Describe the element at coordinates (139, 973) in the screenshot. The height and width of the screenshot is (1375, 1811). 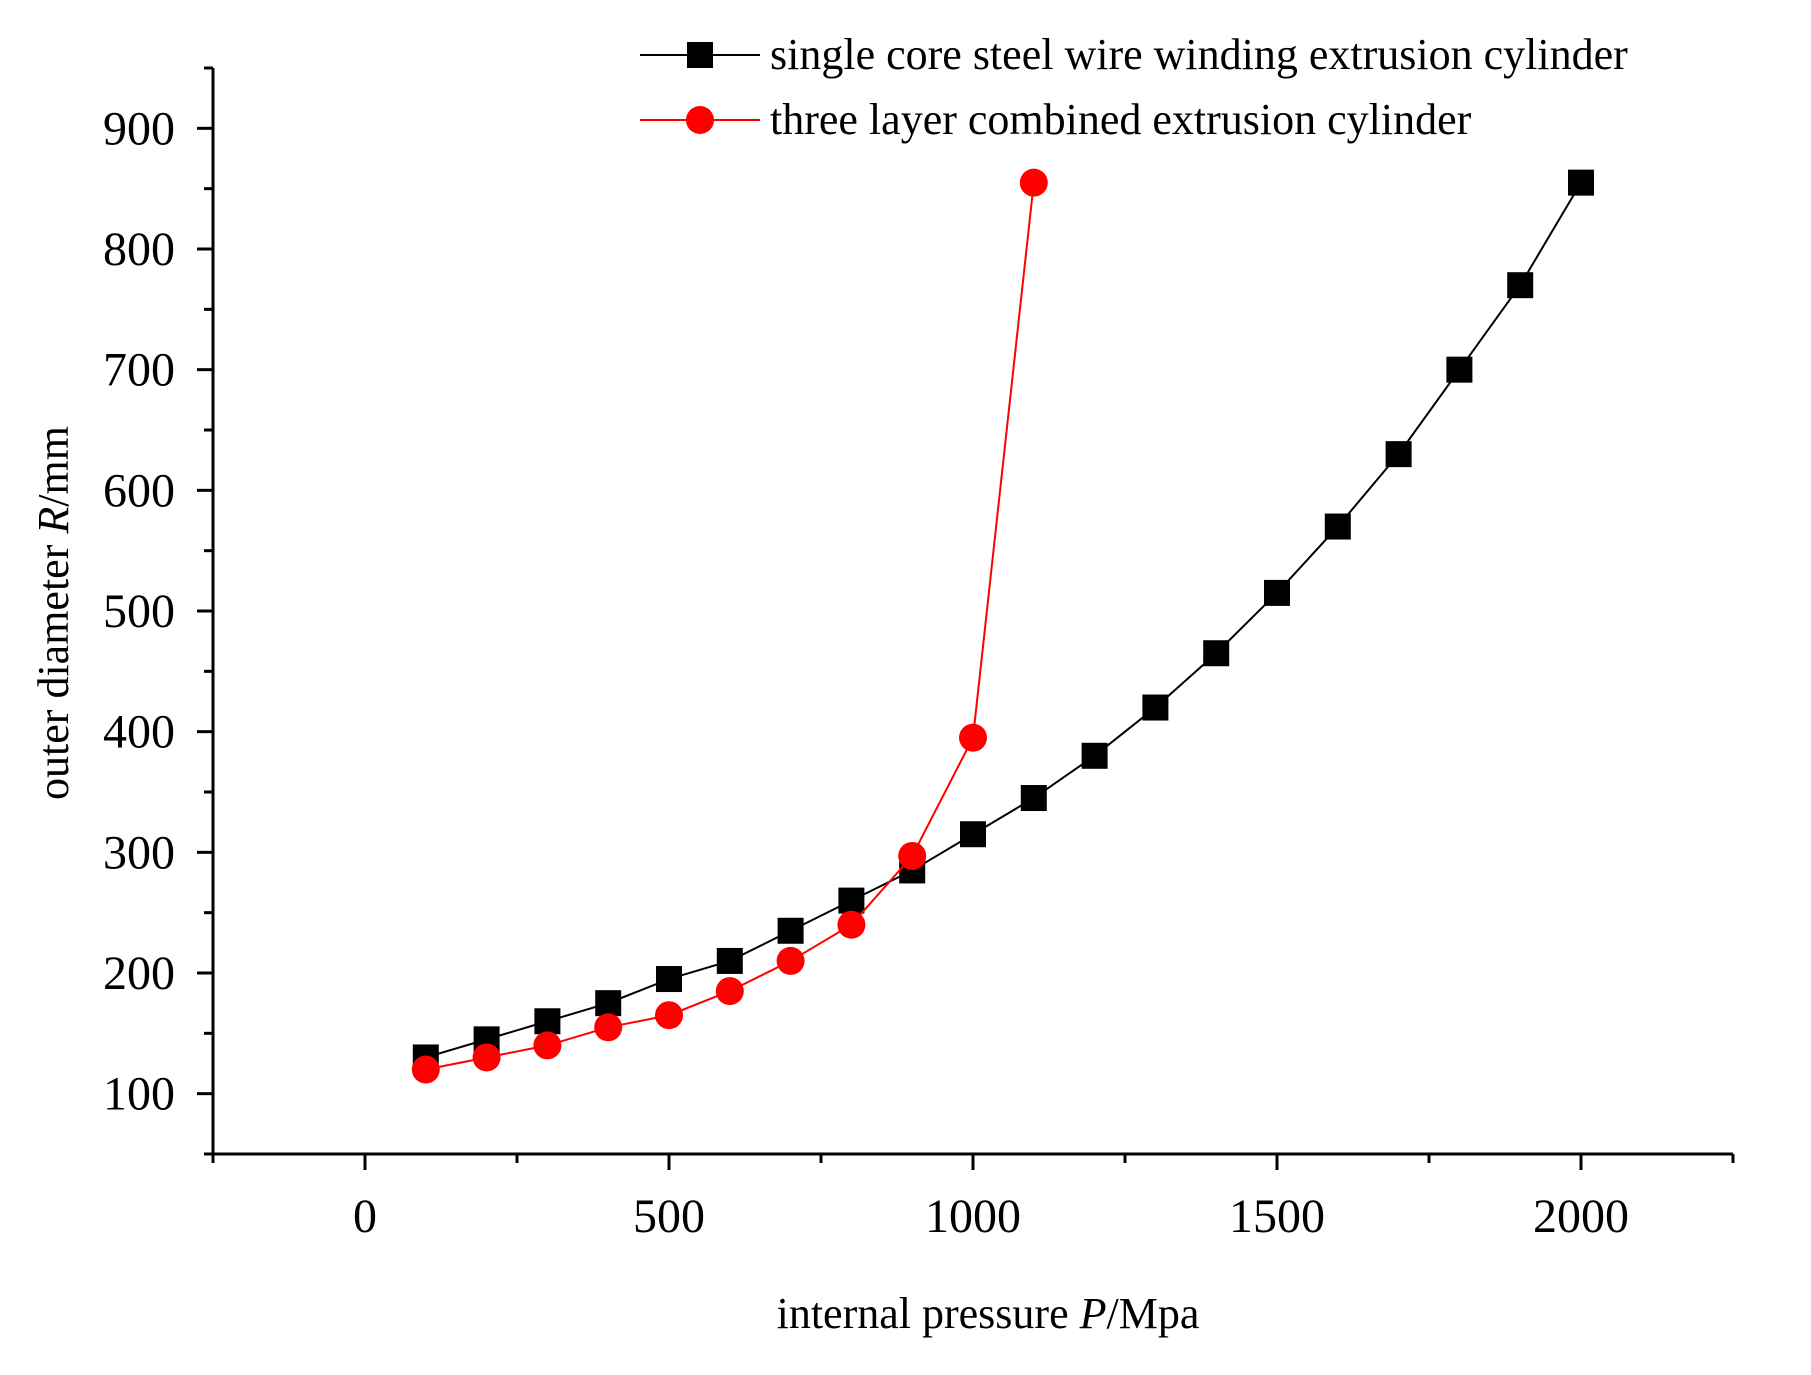
I see `y-tick-label: 200` at that location.